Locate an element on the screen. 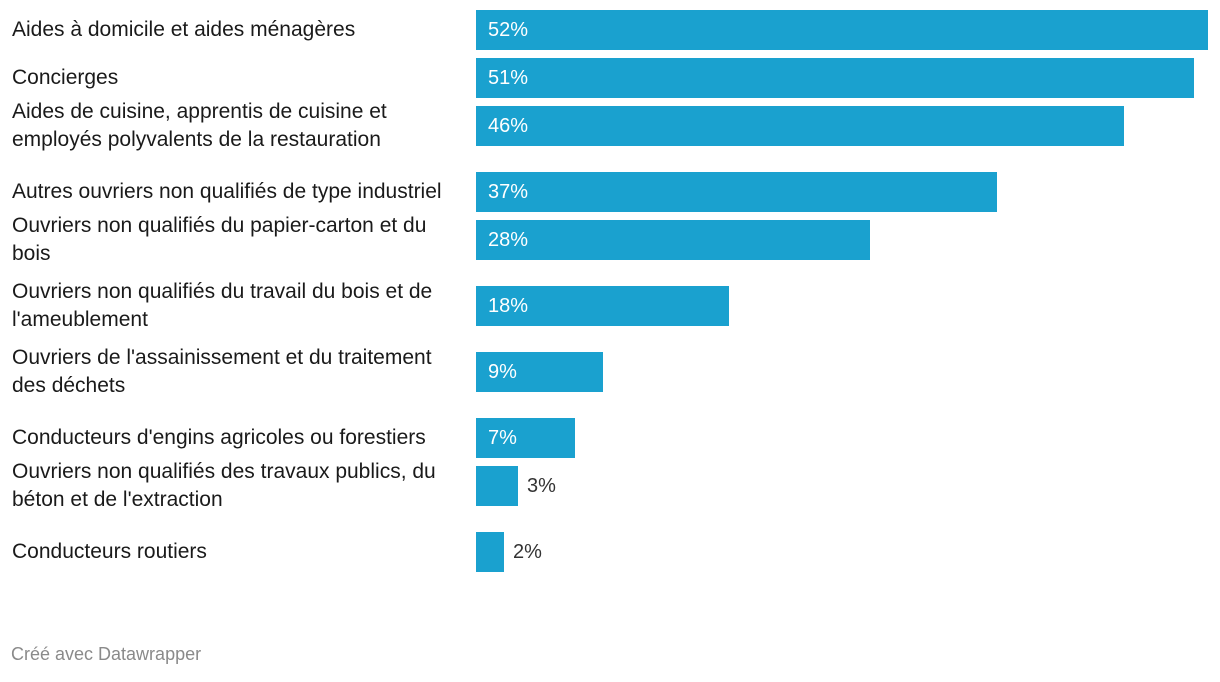  value-label: 28% is located at coordinates (508, 240).